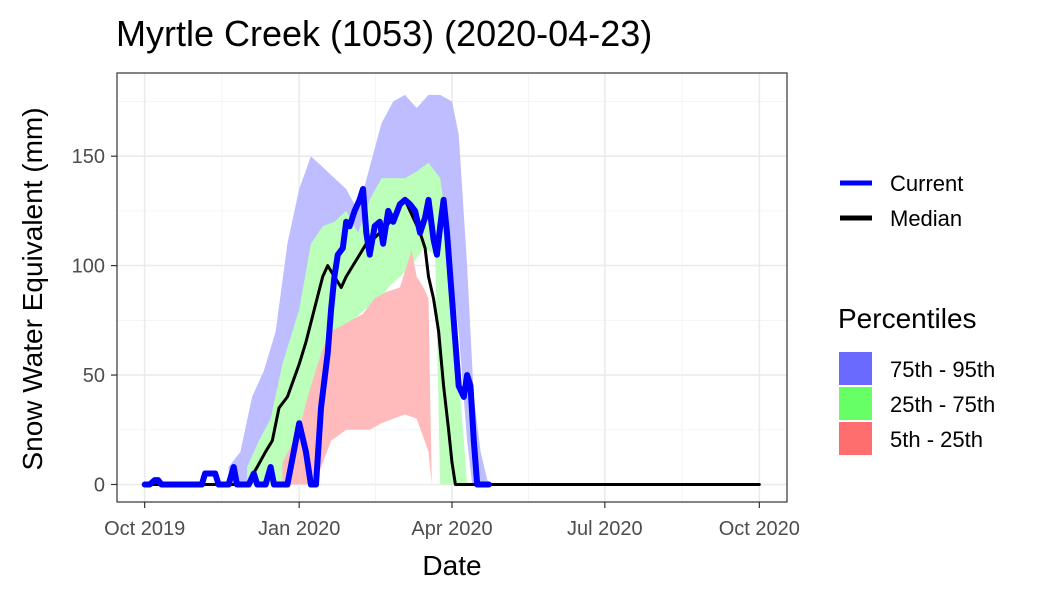 The height and width of the screenshot is (600, 1050). What do you see at coordinates (88, 157) in the screenshot?
I see `y-tick-label: 150` at bounding box center [88, 157].